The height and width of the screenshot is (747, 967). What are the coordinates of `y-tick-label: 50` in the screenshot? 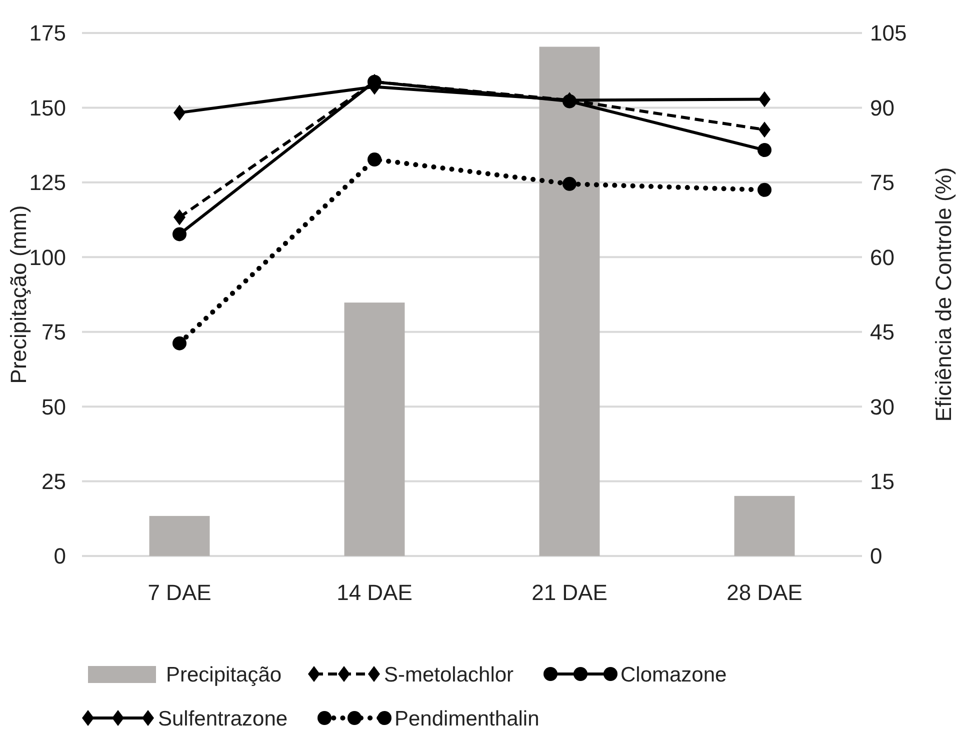 It's located at (54, 407).